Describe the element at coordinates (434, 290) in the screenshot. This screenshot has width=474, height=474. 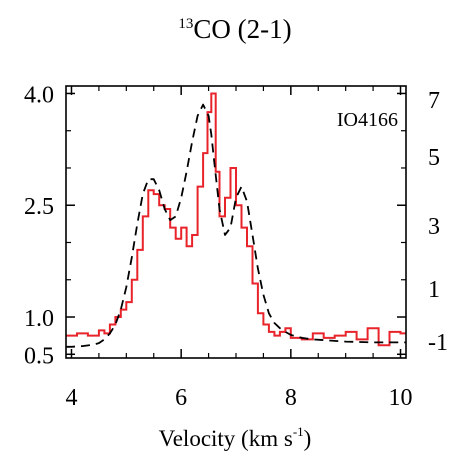
I see `neighbor-panel-tick-label: 1` at that location.